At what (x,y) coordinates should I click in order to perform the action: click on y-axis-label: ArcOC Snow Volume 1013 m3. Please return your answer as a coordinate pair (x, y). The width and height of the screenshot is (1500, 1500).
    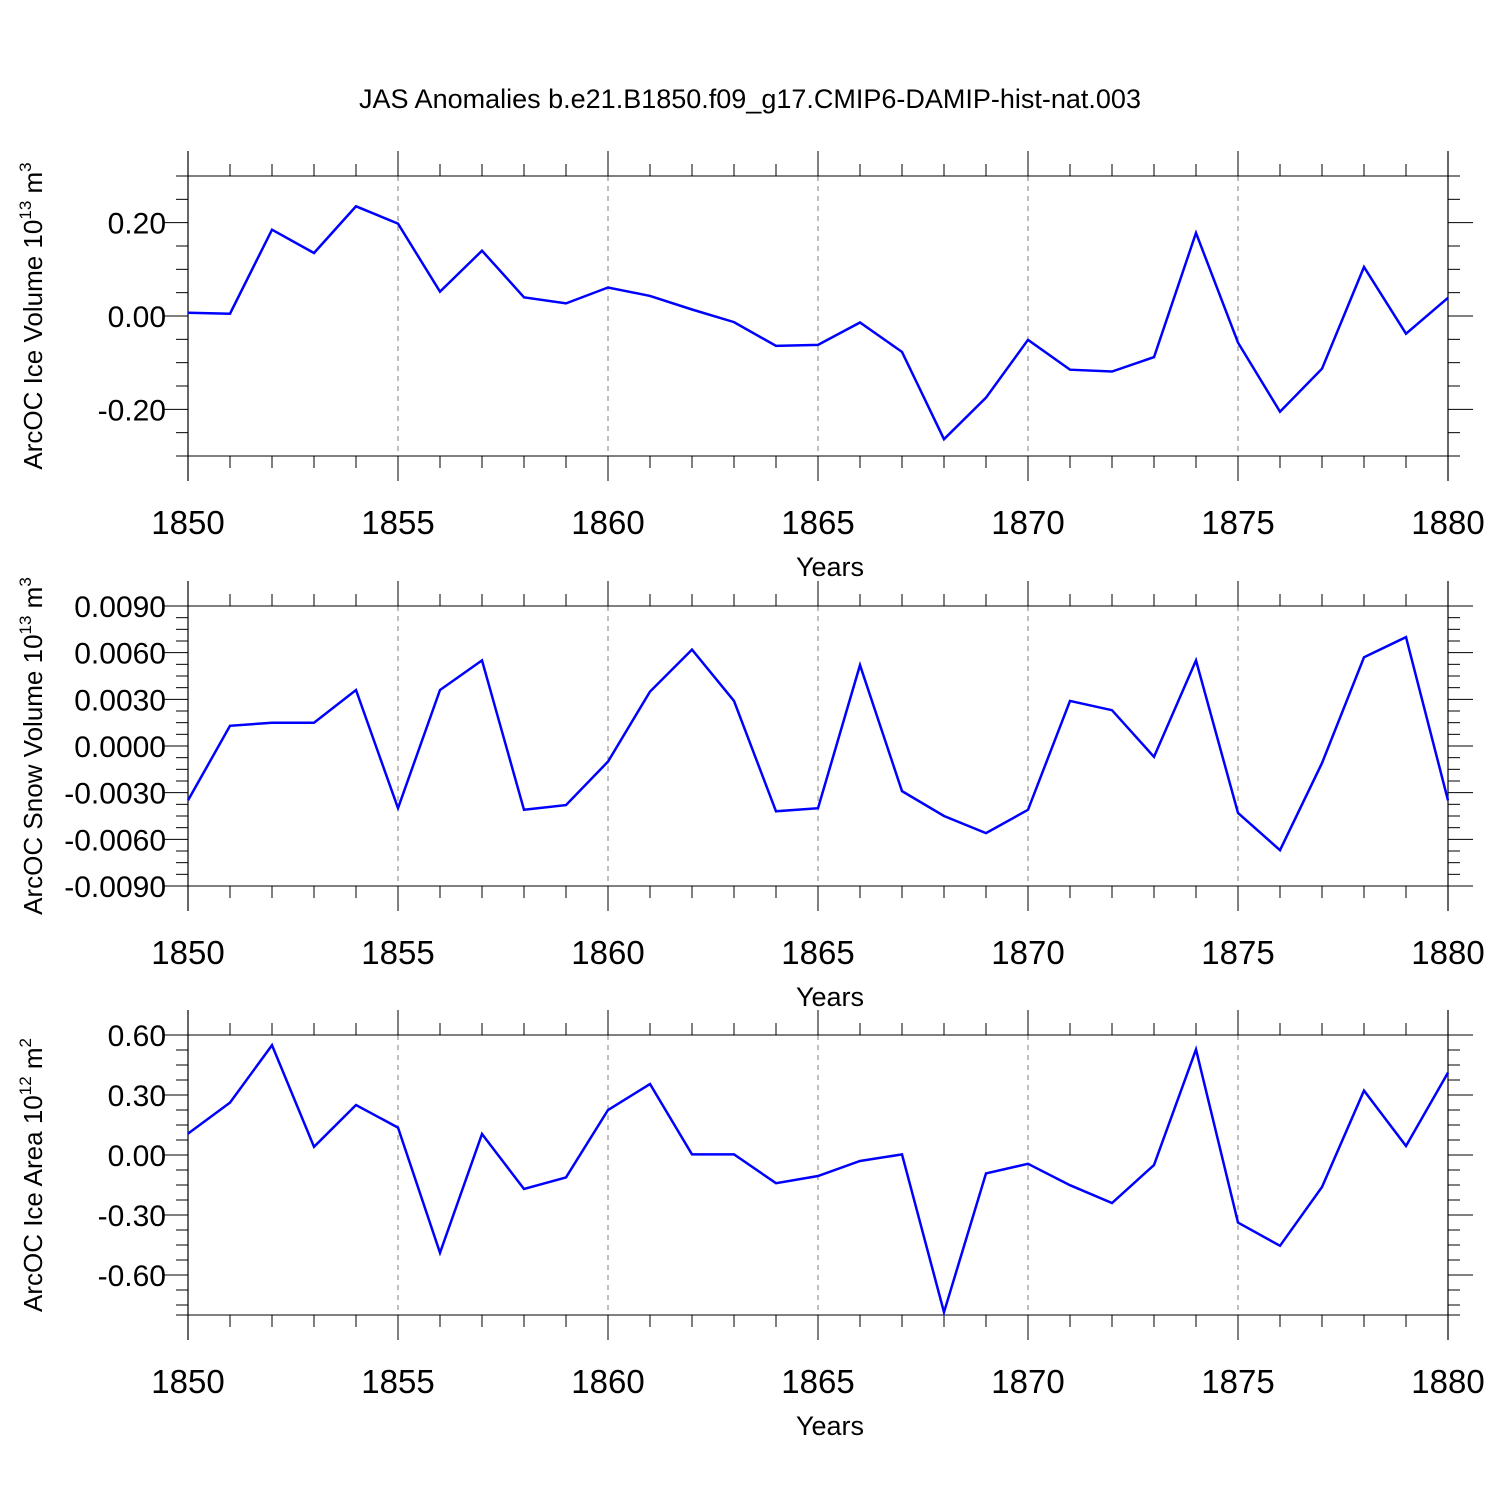
    Looking at the image, I should click on (32, 746).